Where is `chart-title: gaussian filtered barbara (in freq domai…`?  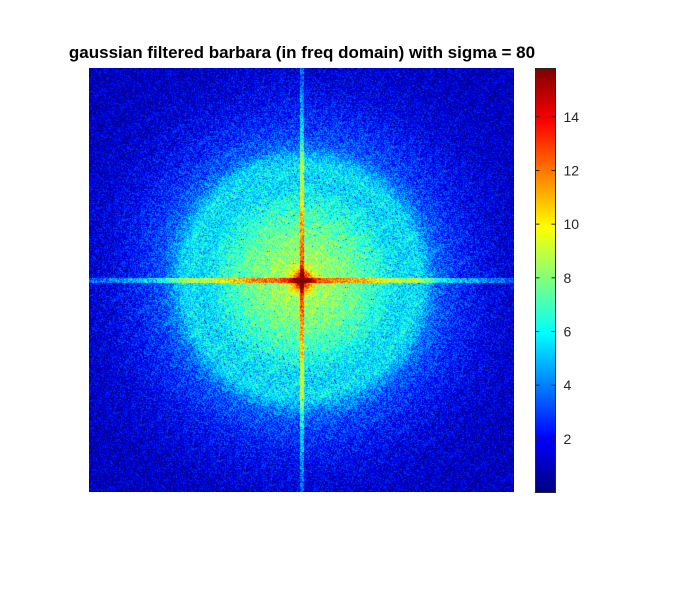
chart-title: gaussian filtered barbara (in freq domai… is located at coordinates (302, 52).